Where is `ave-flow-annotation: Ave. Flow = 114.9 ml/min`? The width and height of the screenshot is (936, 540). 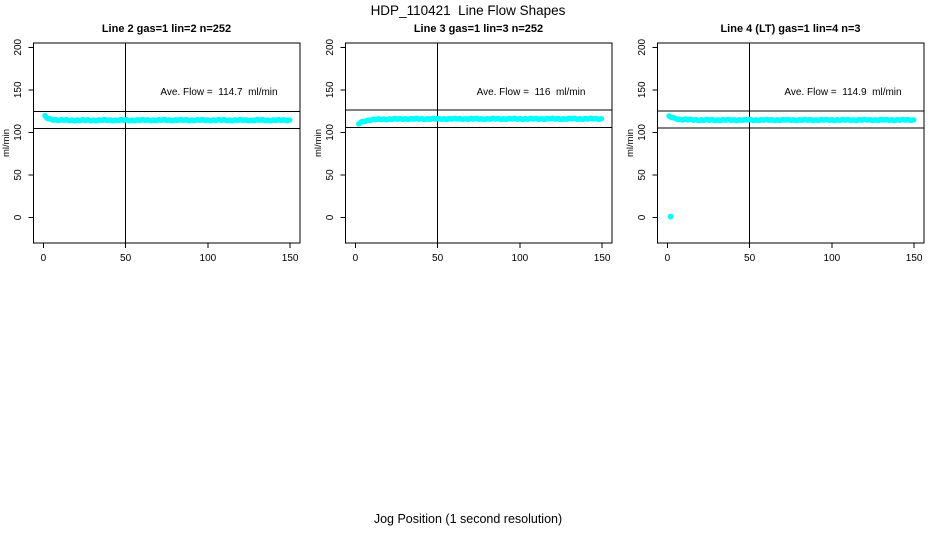
ave-flow-annotation: Ave. Flow = 114.9 ml/min is located at coordinates (842, 92).